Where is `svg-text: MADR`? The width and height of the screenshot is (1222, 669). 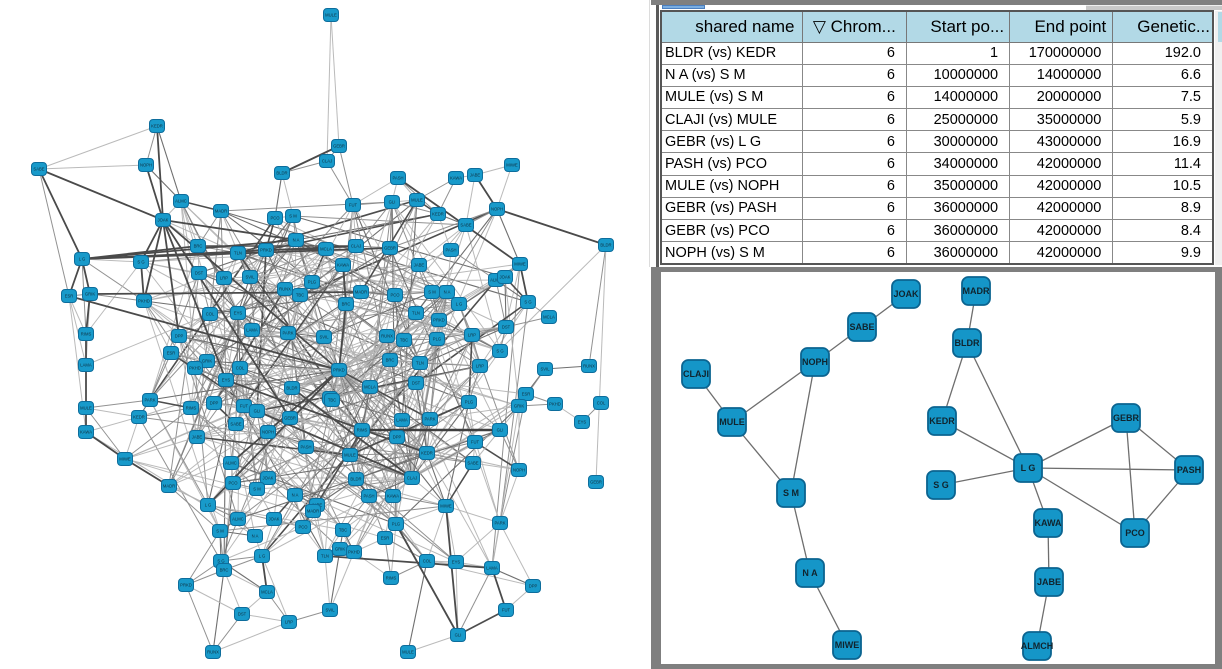 svg-text: MADR is located at coordinates (169, 486).